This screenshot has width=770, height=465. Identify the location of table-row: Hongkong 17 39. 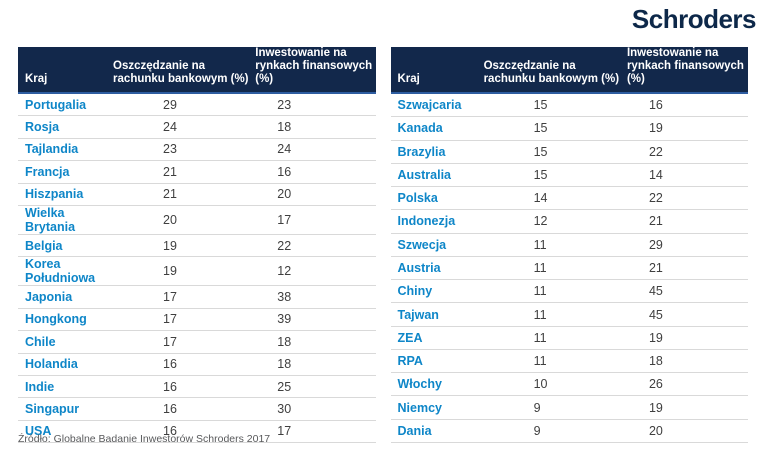
(197, 320).